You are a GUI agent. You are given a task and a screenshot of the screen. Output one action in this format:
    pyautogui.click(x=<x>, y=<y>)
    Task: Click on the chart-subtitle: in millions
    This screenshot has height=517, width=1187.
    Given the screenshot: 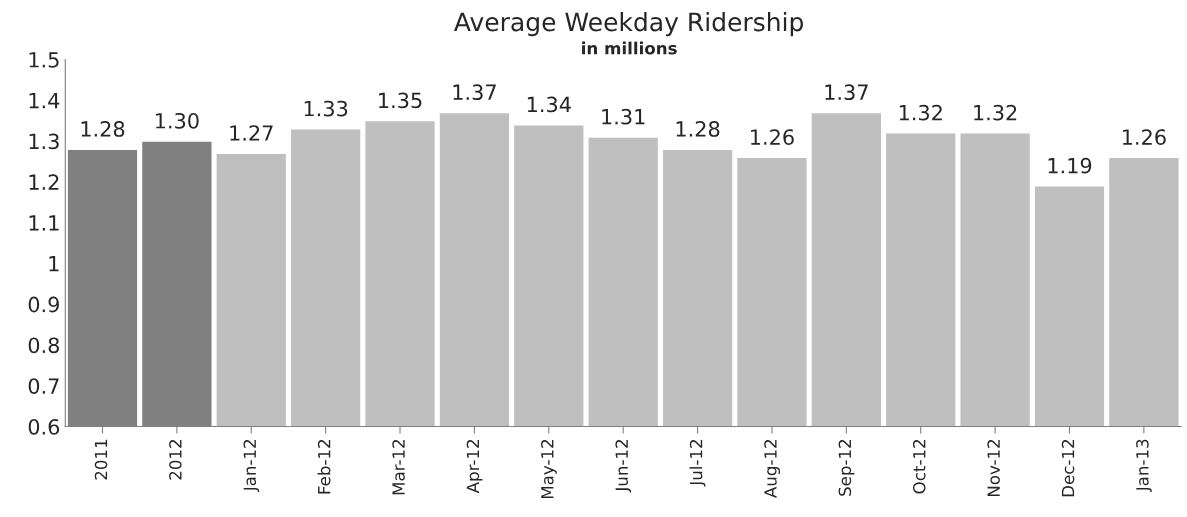 What is the action you would take?
    pyautogui.click(x=629, y=48)
    